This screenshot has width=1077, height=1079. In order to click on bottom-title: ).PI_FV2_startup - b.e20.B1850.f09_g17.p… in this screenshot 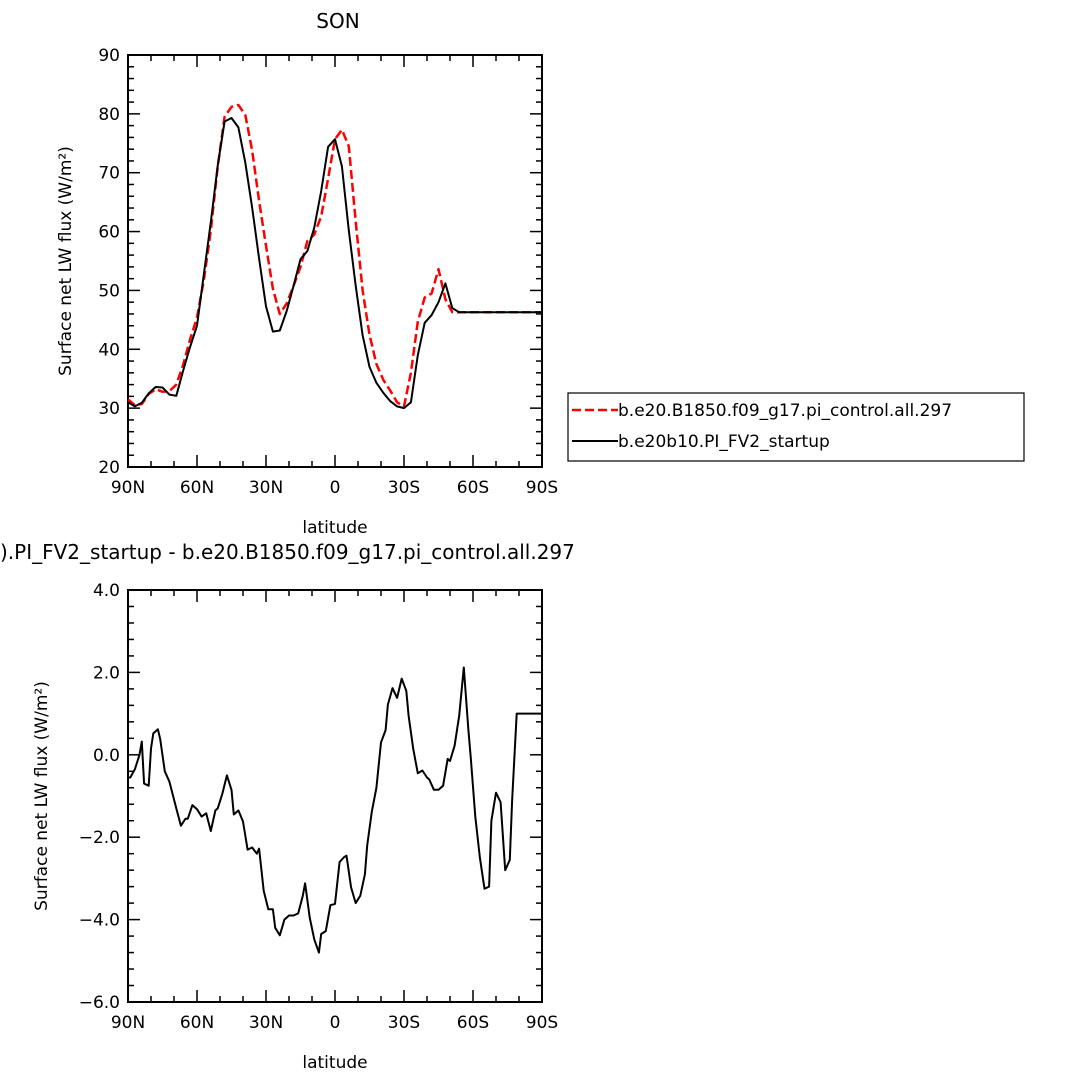, I will do `click(287, 552)`.